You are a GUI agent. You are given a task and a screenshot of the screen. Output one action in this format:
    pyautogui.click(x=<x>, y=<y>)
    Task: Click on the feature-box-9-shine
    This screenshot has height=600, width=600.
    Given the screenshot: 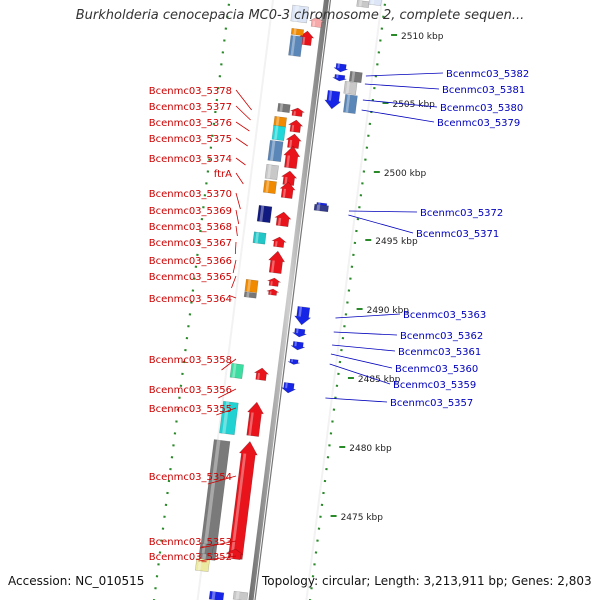 What is the action you would take?
    pyautogui.click(x=262, y=213)
    